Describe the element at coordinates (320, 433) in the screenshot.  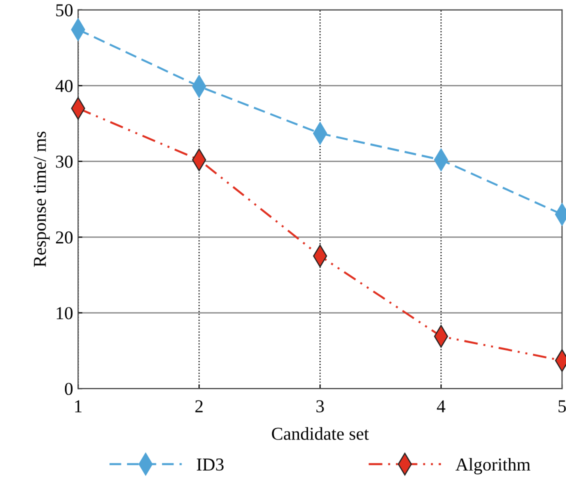
I see `x-axis-title: Candidate set` at that location.